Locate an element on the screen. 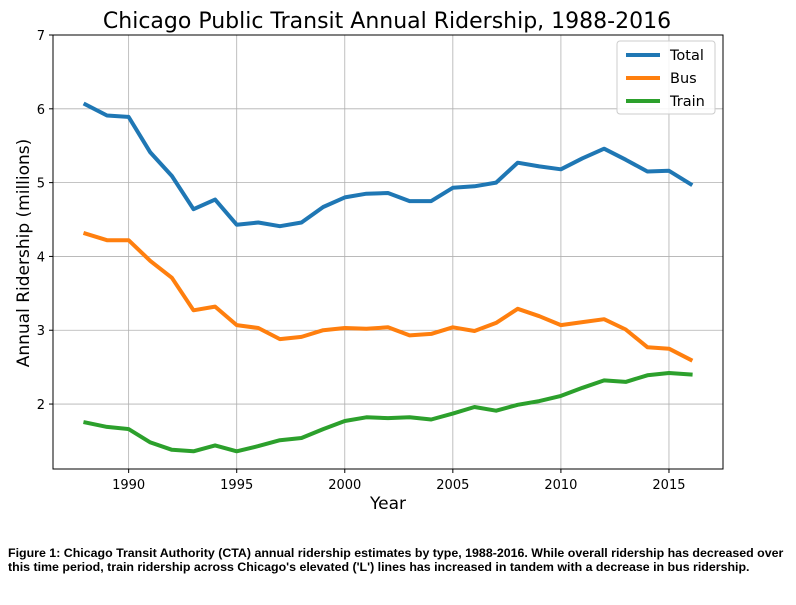 This screenshot has width=796, height=605. x-tick-label: 1990 is located at coordinates (128, 485).